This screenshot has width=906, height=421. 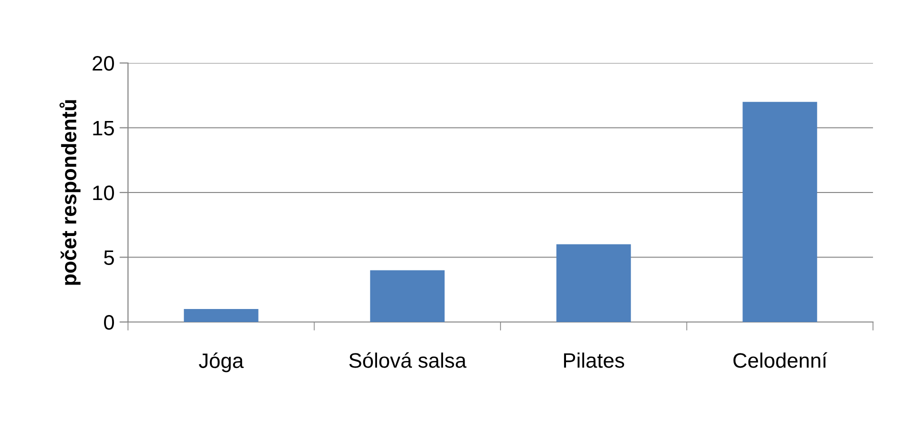 What do you see at coordinates (780, 360) in the screenshot?
I see `x-tick-label: Celodenní` at bounding box center [780, 360].